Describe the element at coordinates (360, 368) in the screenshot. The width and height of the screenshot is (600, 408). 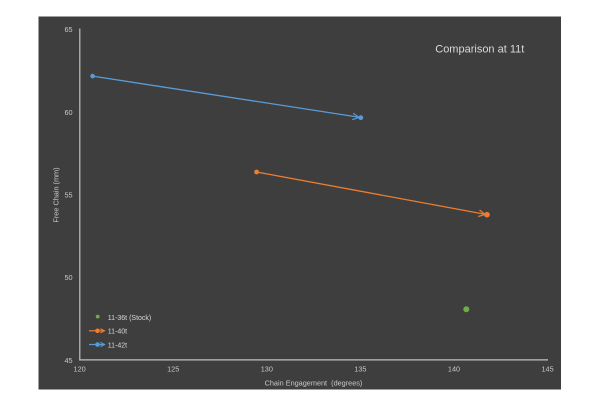
I see `svg-text: 135` at that location.